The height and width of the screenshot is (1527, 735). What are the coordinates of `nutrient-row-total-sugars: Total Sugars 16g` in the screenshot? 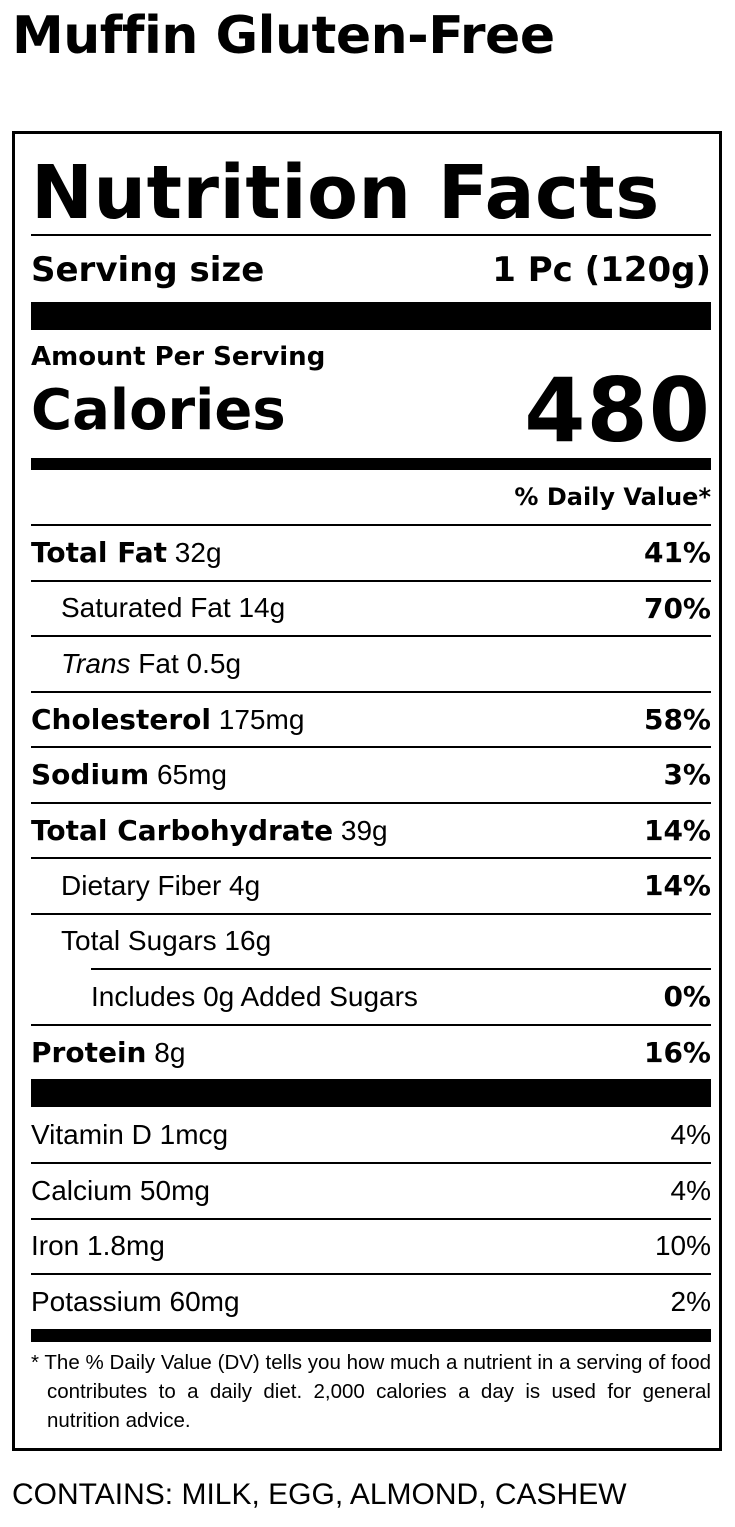 It's located at (371, 940).